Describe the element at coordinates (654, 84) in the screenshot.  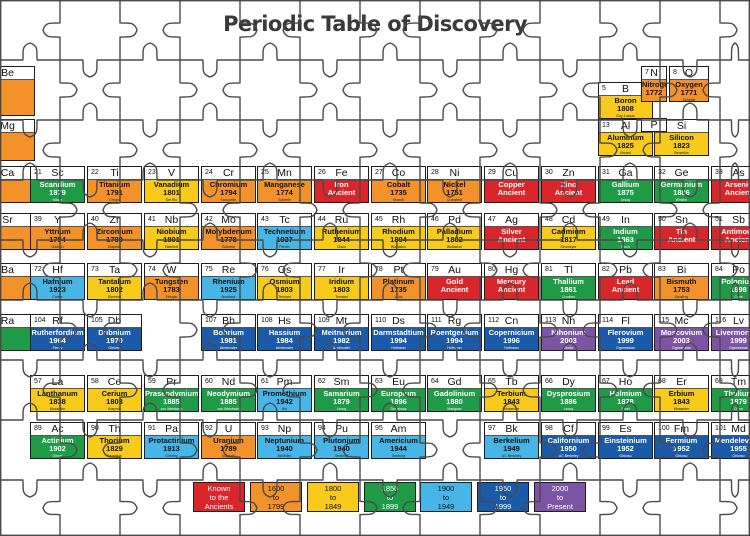
I see `element-tile-n: 7NNitrogen1772` at that location.